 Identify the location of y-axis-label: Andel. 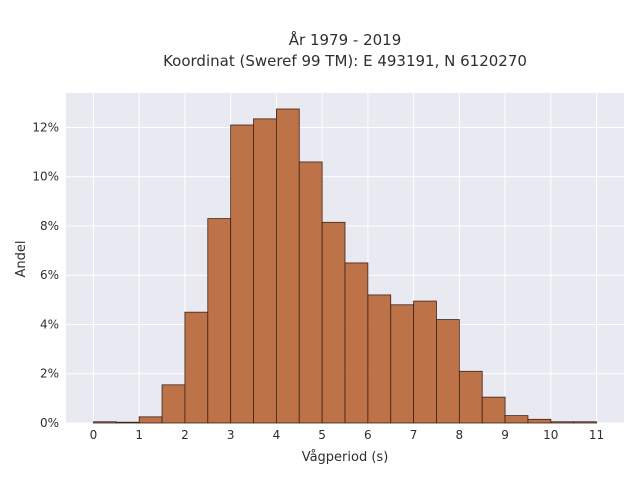
(21, 259).